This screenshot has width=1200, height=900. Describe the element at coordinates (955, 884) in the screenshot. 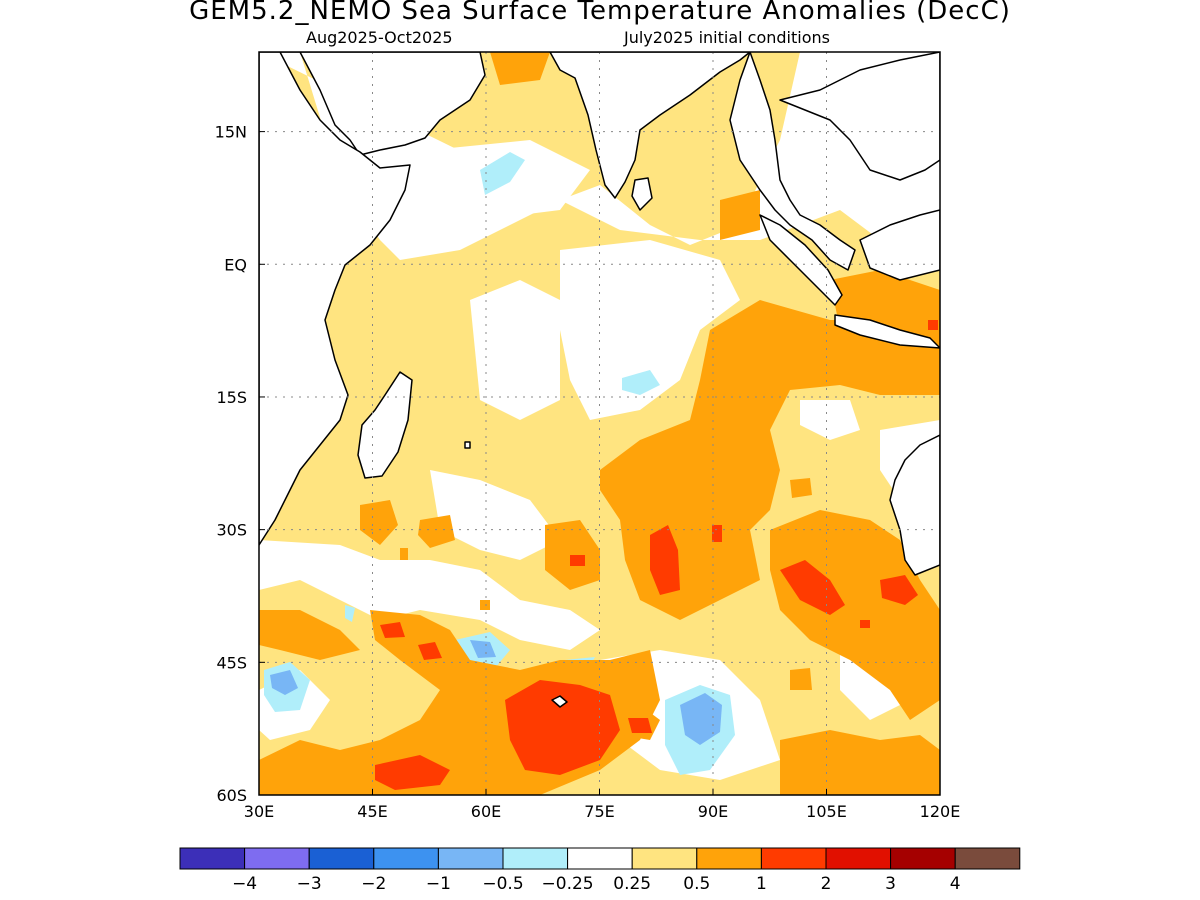

I see `colorbar-label: 4` at that location.